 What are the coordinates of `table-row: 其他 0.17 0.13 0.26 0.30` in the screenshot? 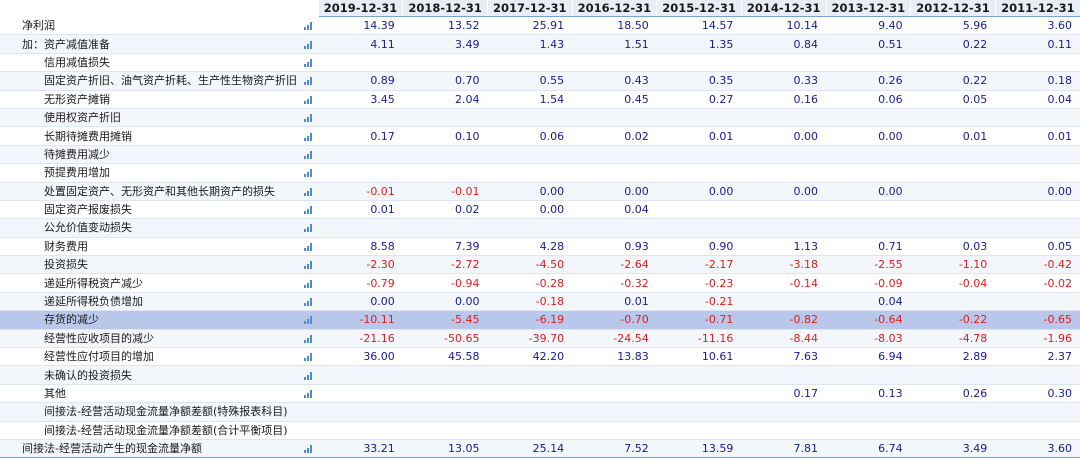 It's located at (540, 394).